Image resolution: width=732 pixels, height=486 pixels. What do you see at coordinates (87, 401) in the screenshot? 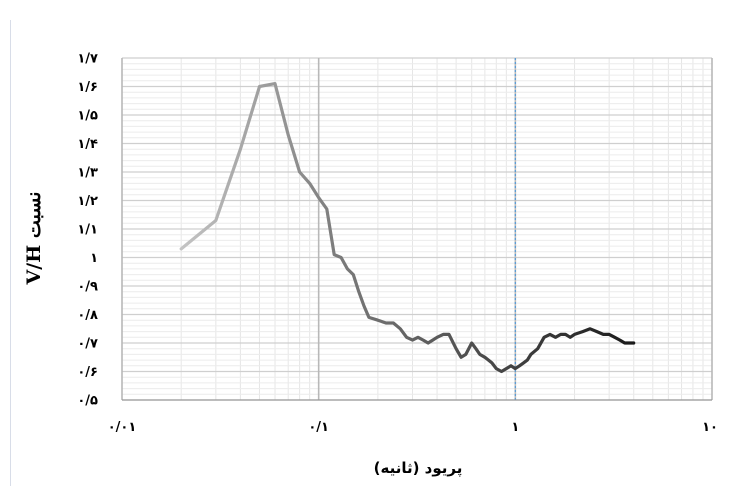
I see `y-tick-label: ۰/۵` at bounding box center [87, 401].